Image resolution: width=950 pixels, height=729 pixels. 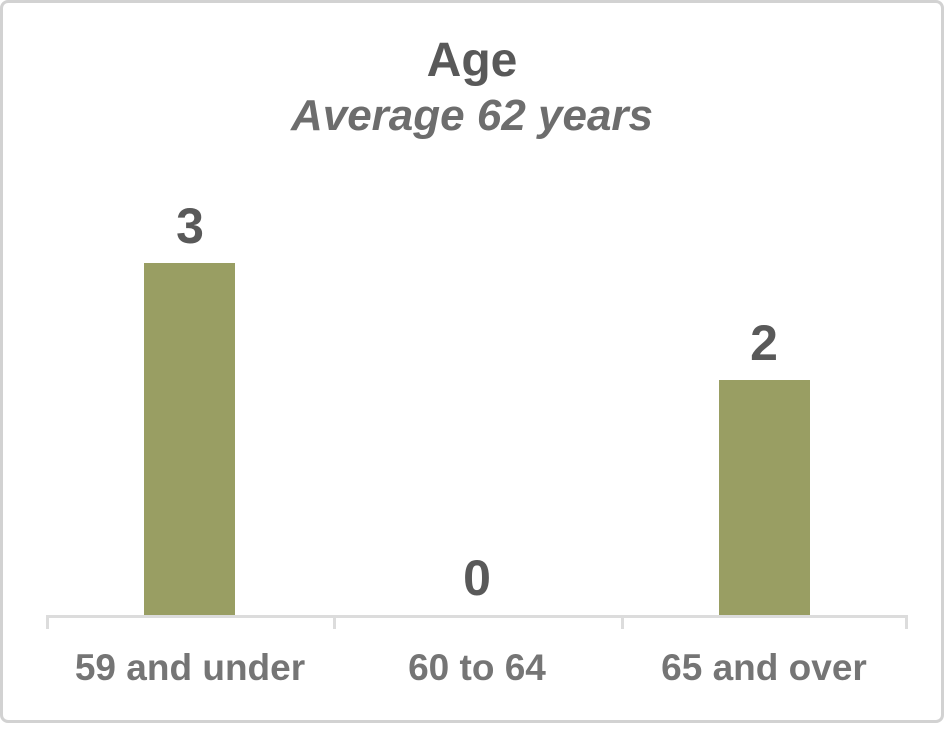 I want to click on chart-subtitle: Average 62 years, so click(x=472, y=116).